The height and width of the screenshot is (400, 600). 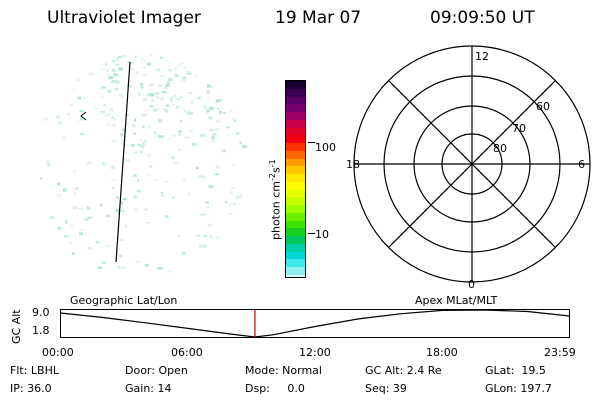 I want to click on colorbar-tick-label-100: 100, so click(x=325, y=147).